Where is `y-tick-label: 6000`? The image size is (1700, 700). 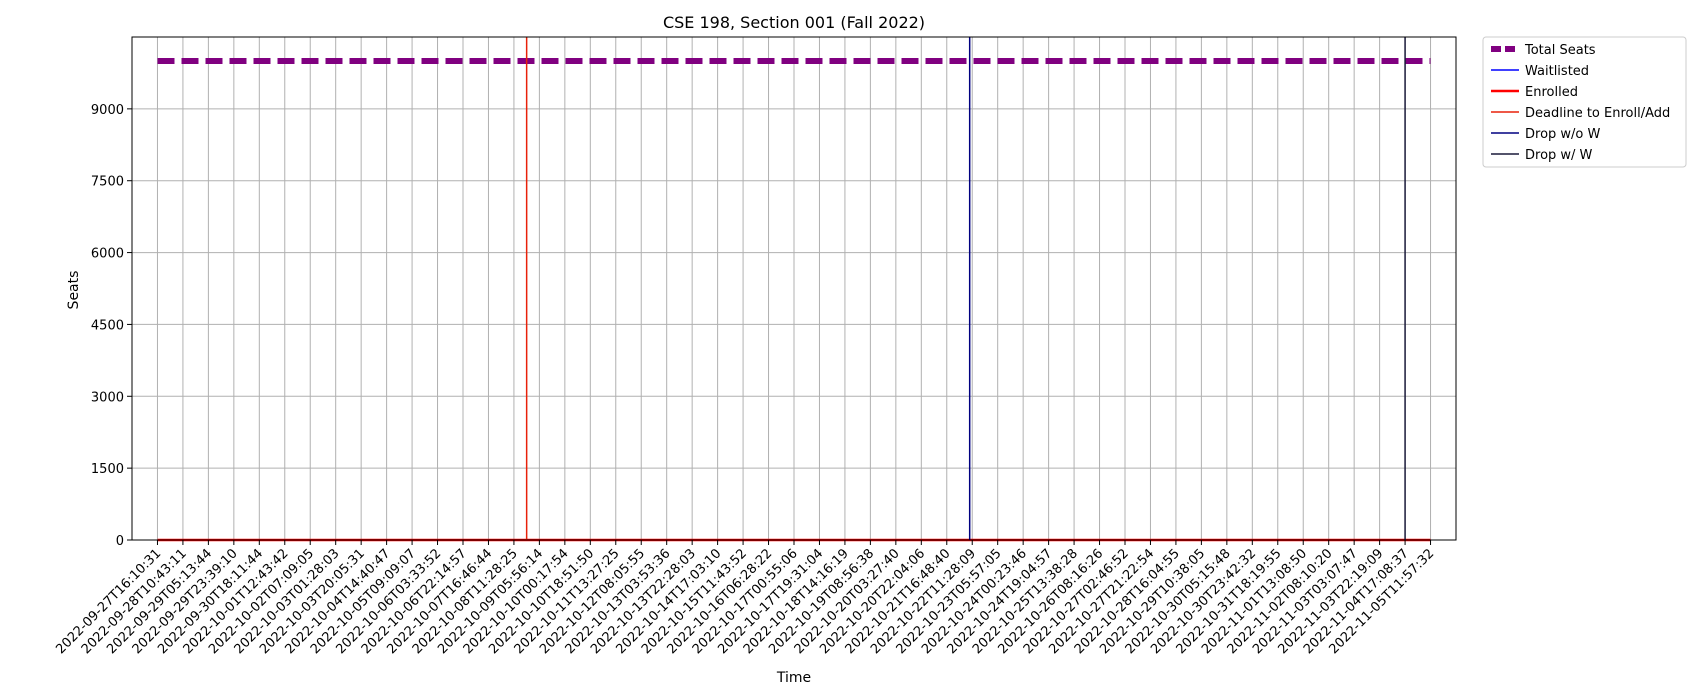
y-tick-label: 6000 is located at coordinates (107, 254).